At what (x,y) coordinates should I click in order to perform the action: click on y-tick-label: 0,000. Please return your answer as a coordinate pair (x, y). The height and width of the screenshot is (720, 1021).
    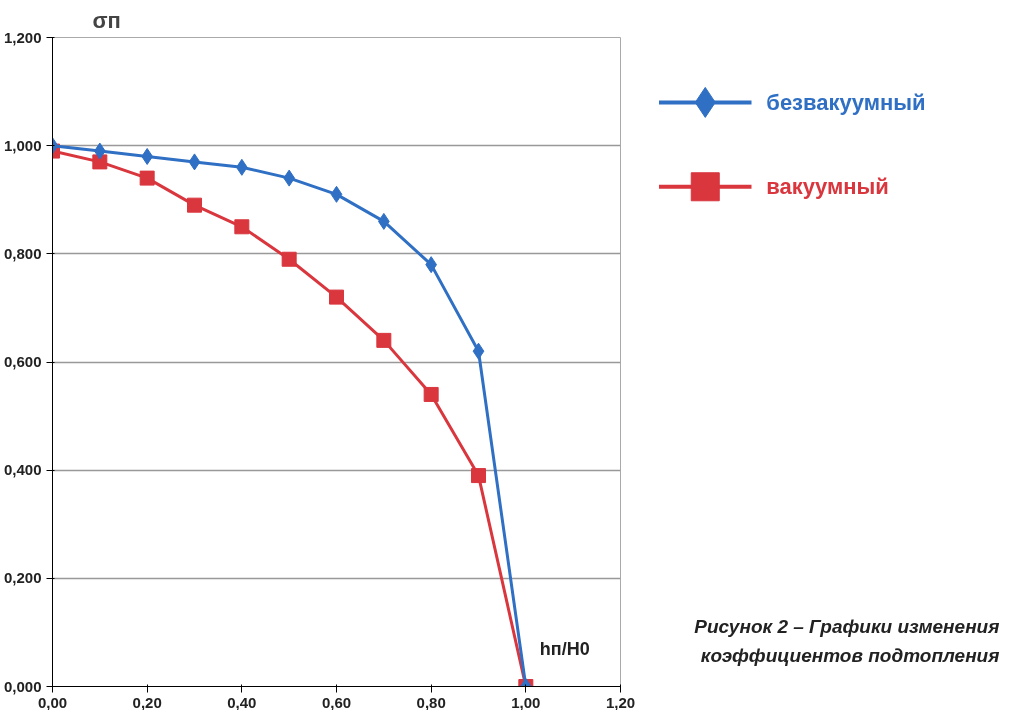
    Looking at the image, I should click on (22, 686).